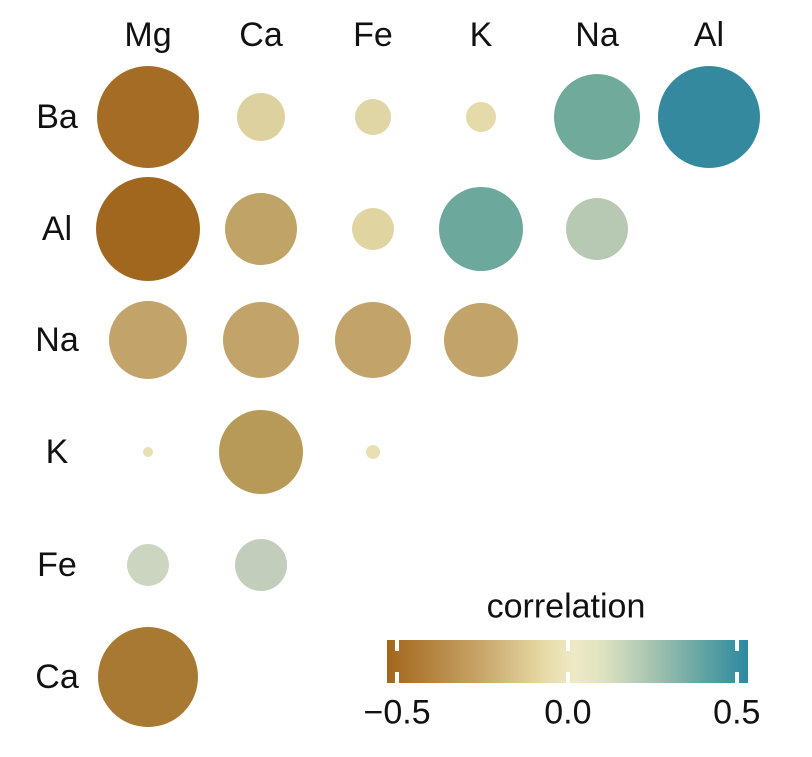  Describe the element at coordinates (373, 229) in the screenshot. I see `bubble-al-fe` at that location.